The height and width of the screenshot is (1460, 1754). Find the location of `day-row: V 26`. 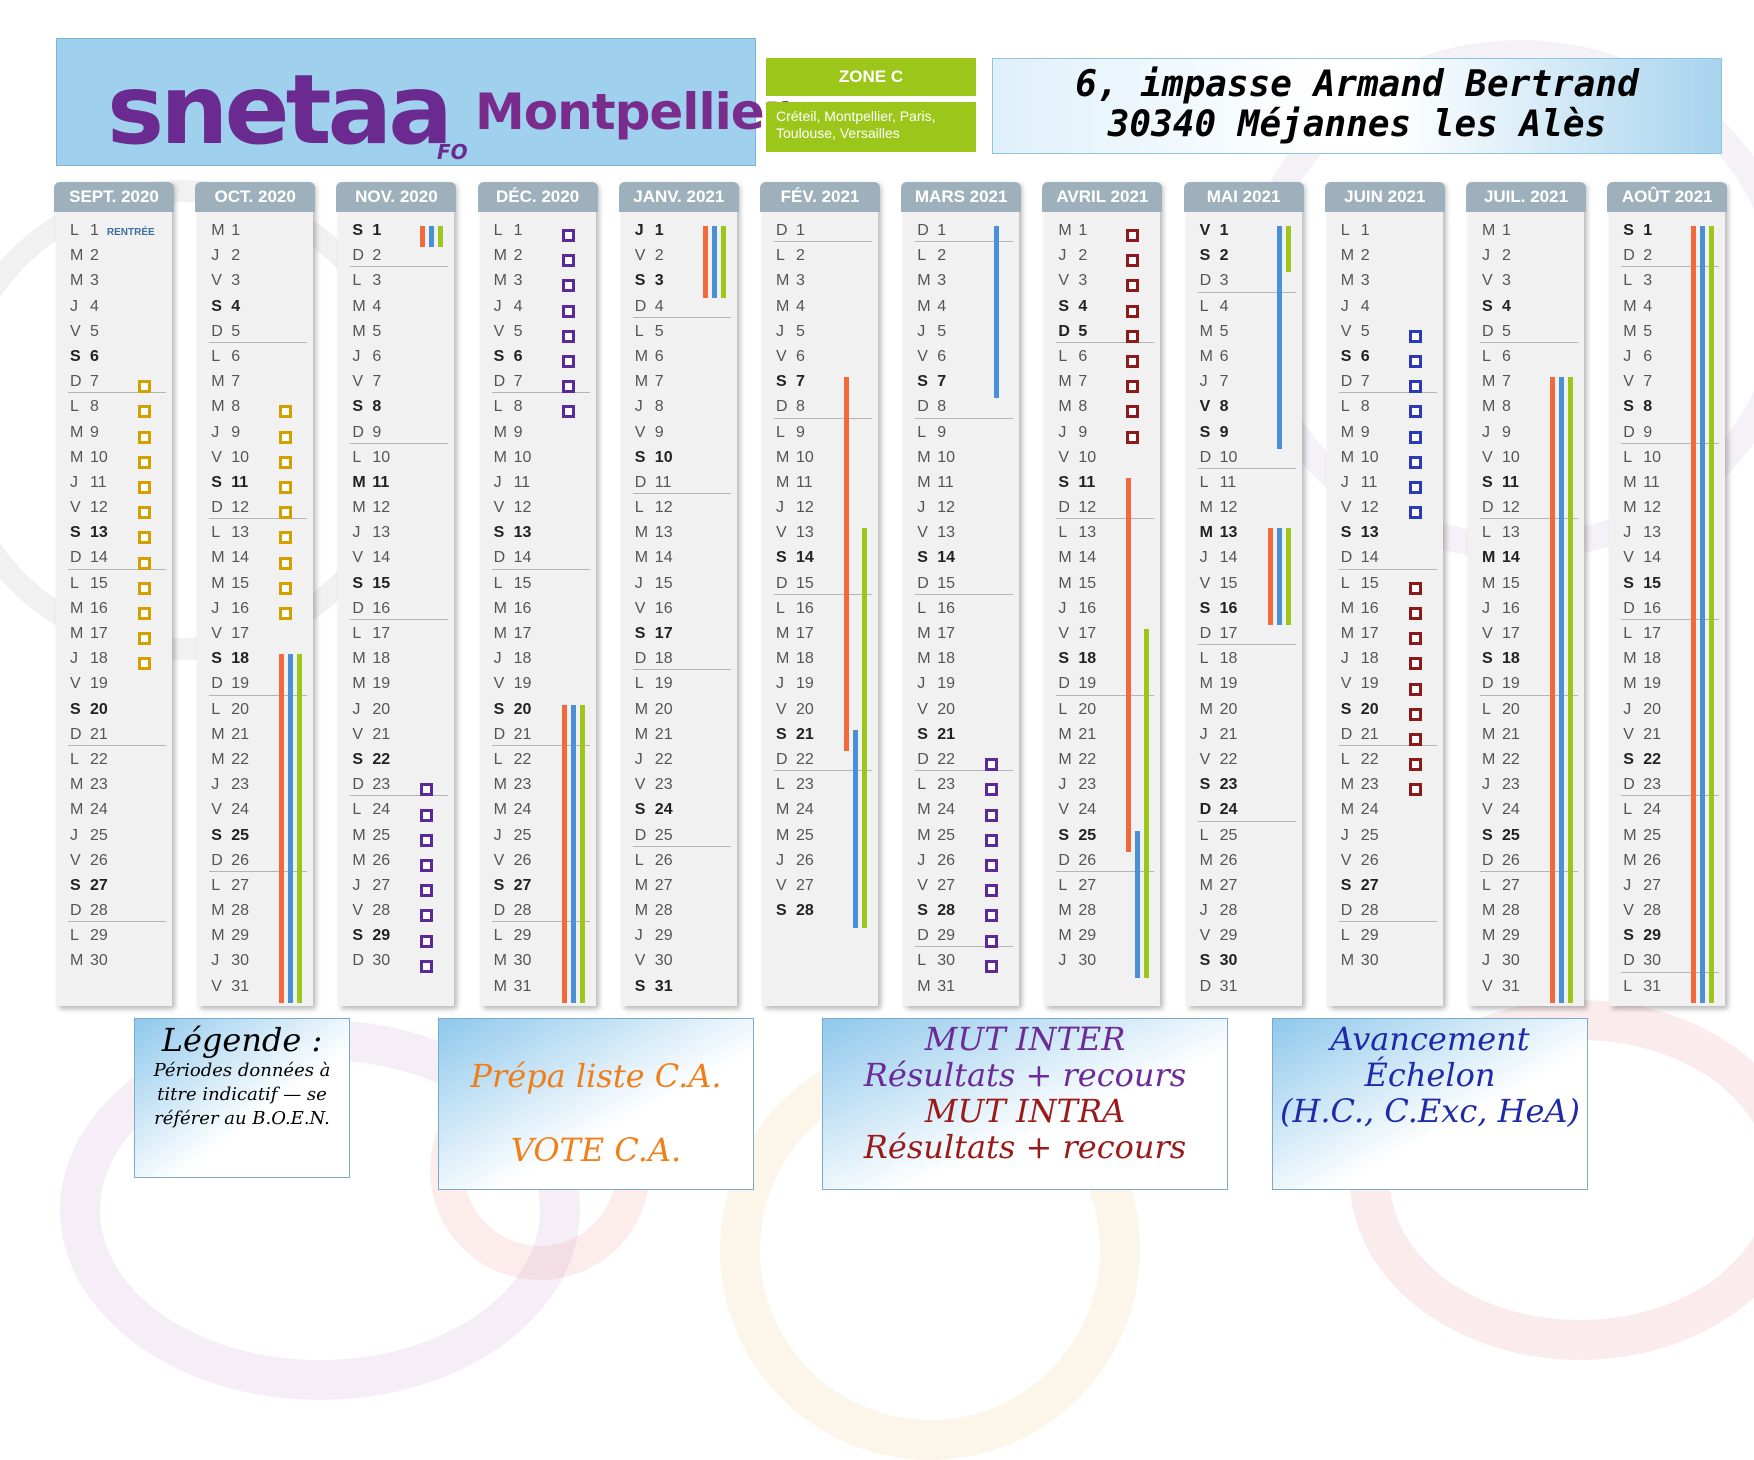

day-row: V 26 is located at coordinates (1385, 860).